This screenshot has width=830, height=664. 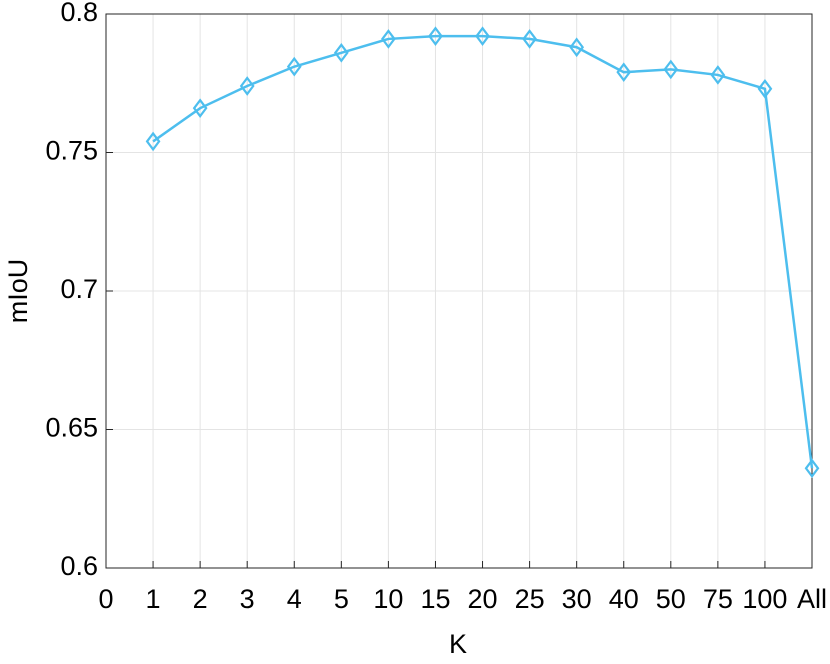 I want to click on x-tick-label: 3, so click(x=247, y=599).